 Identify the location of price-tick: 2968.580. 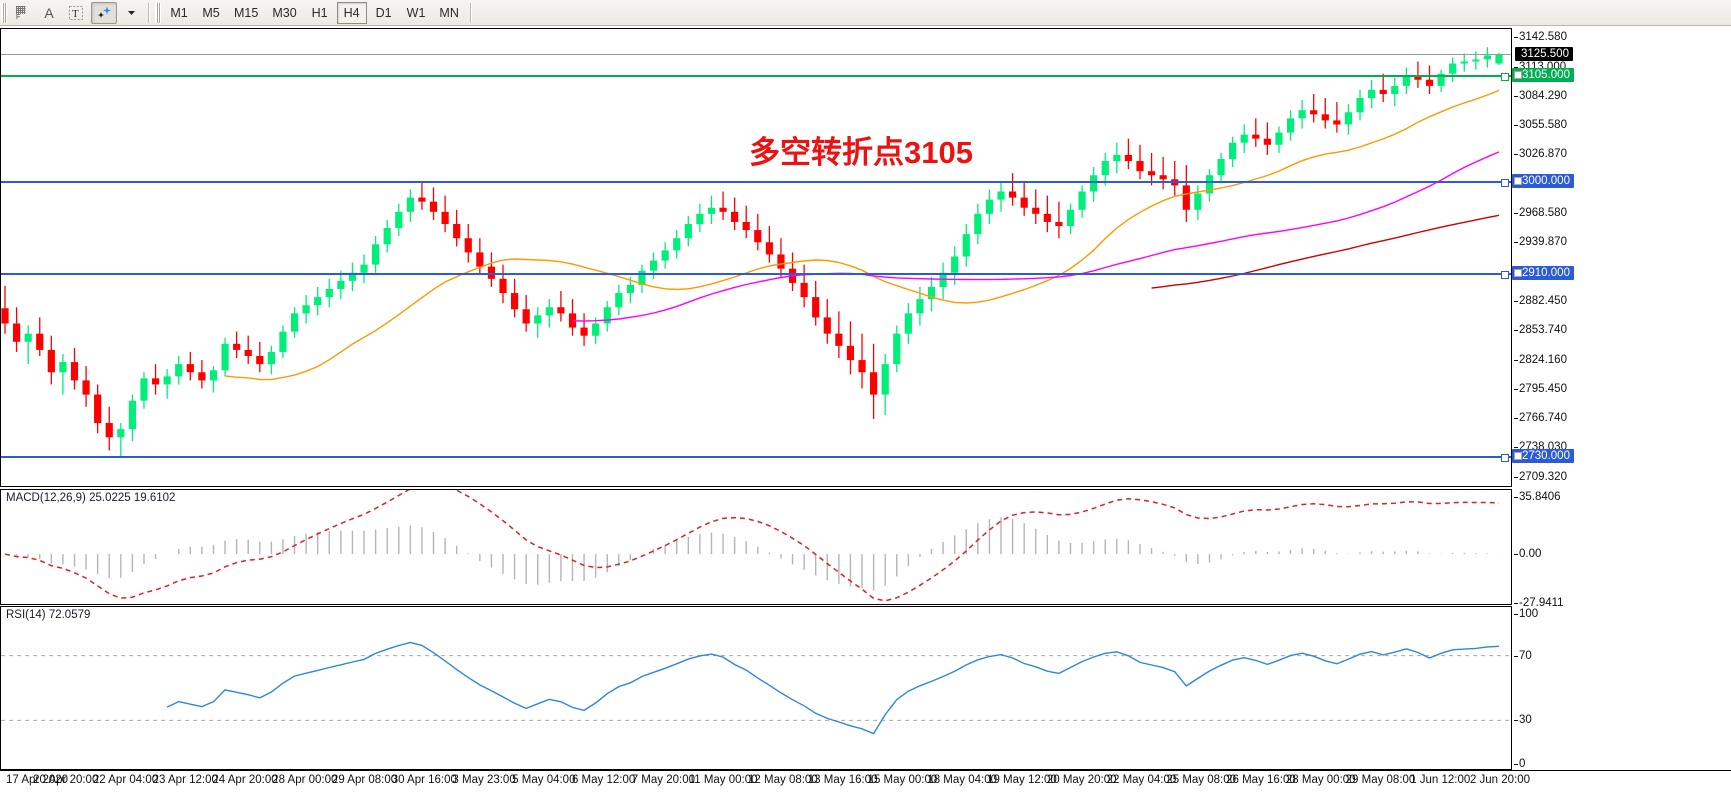
(1540, 213).